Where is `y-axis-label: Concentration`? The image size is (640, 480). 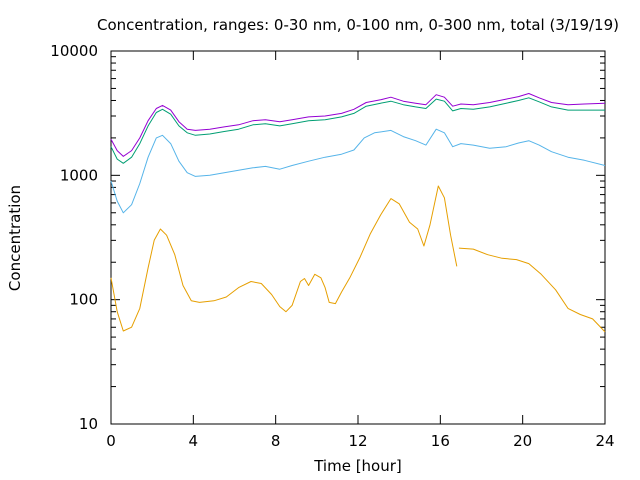 y-axis-label: Concentration is located at coordinates (15, 238).